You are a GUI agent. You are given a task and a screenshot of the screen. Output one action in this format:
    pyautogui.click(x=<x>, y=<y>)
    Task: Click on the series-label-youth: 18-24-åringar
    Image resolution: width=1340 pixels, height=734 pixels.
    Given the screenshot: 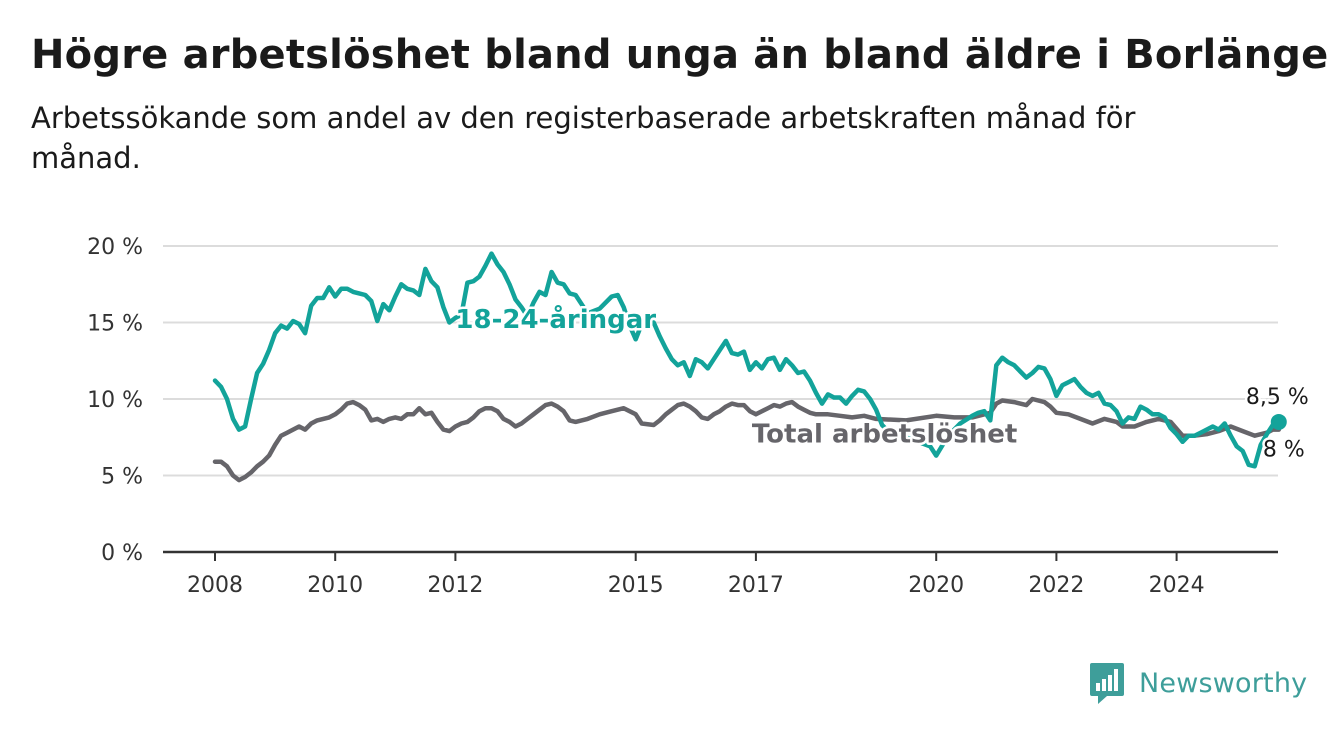 What is the action you would take?
    pyautogui.click(x=555, y=319)
    